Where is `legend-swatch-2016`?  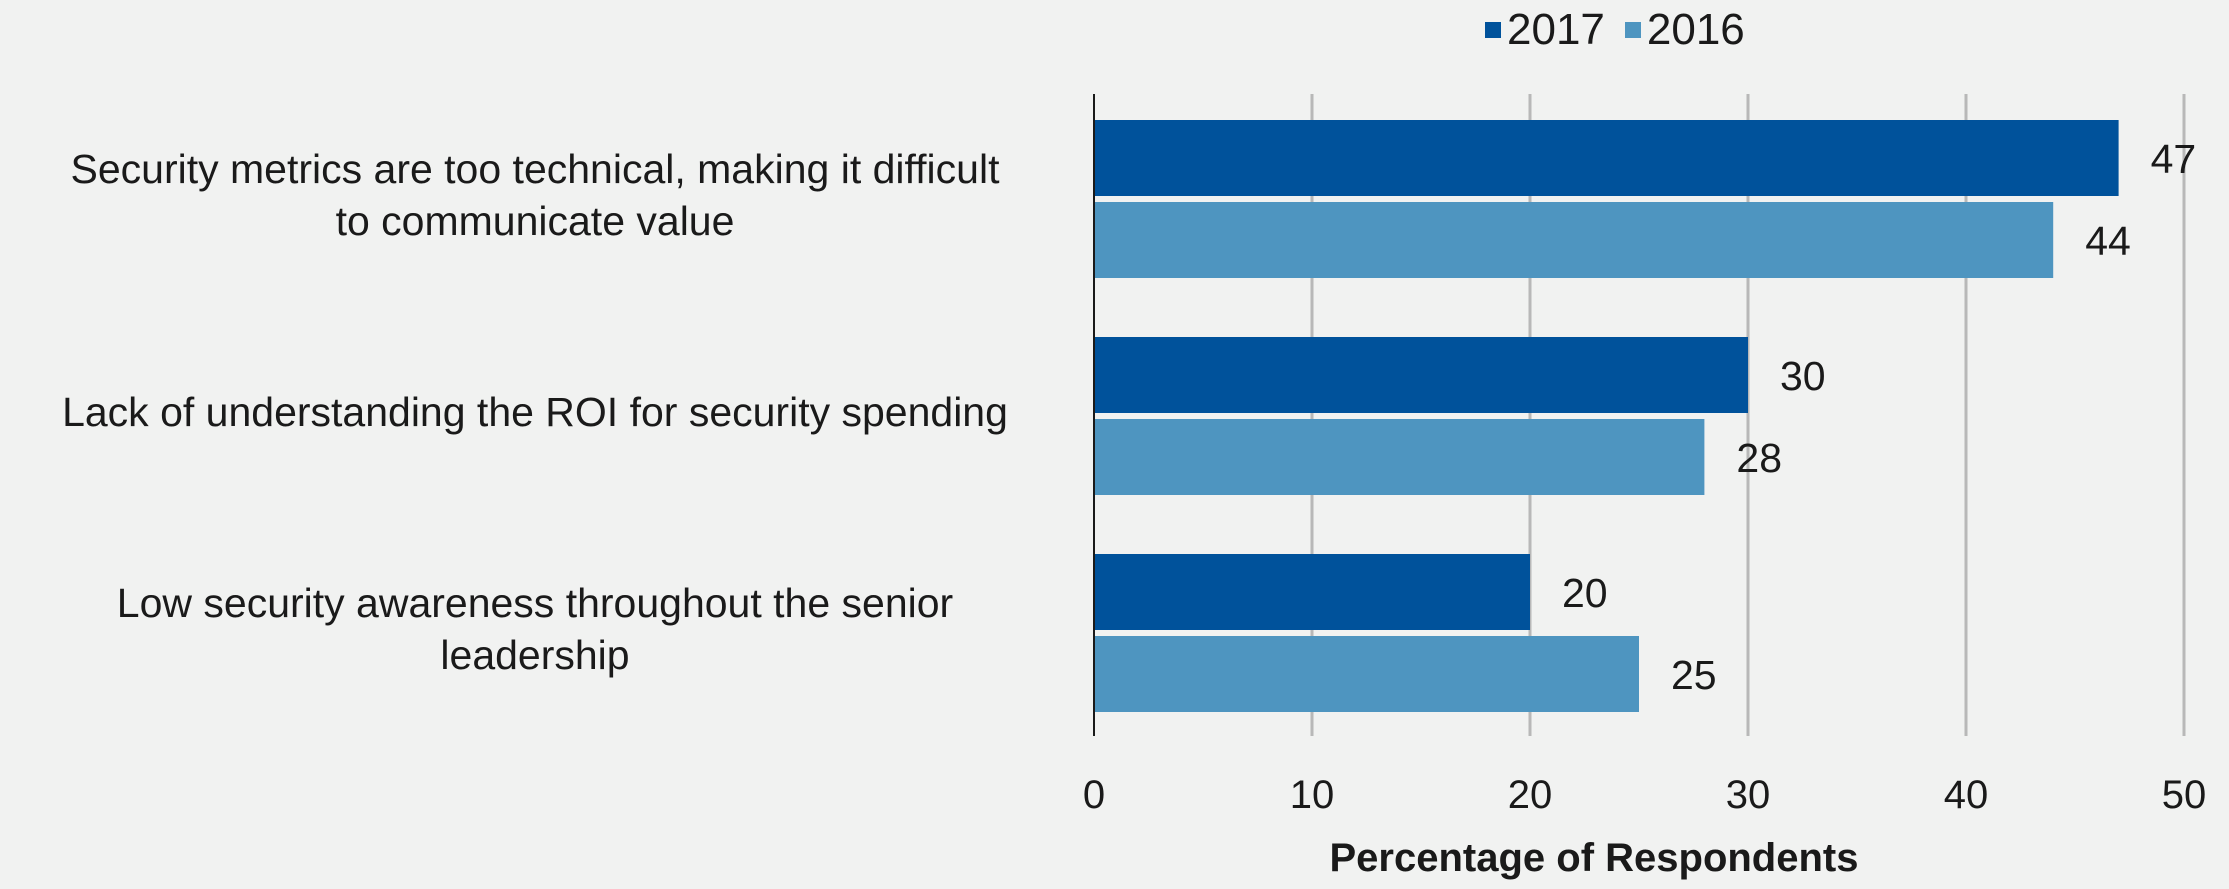
legend-swatch-2016 is located at coordinates (1632, 30).